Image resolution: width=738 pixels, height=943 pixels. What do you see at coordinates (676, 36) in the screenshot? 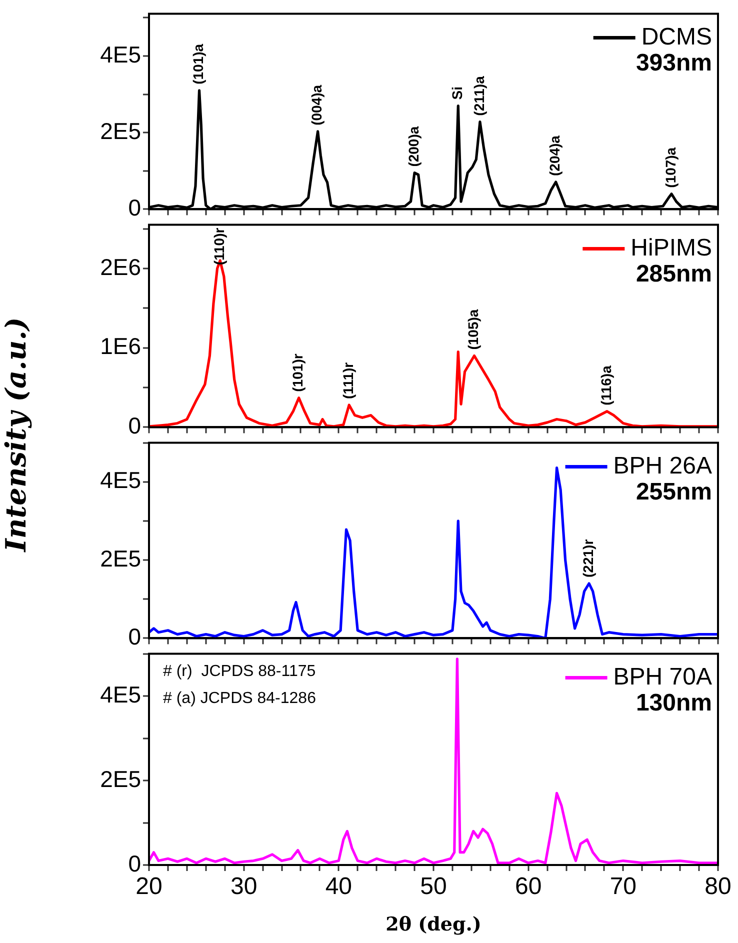
I see `legend-label: DCMS` at bounding box center [676, 36].